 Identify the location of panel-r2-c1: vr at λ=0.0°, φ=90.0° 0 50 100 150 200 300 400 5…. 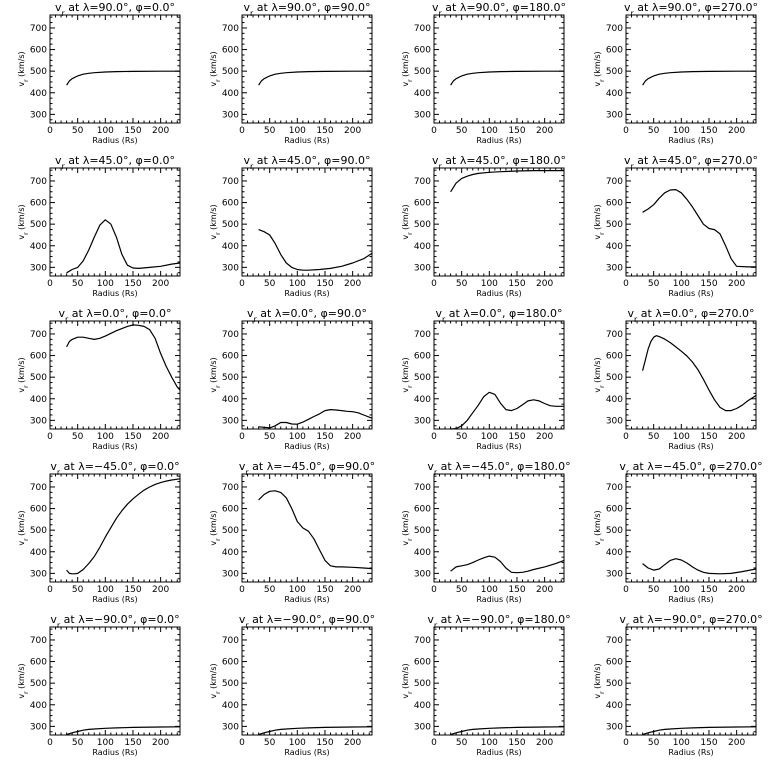
(291, 379).